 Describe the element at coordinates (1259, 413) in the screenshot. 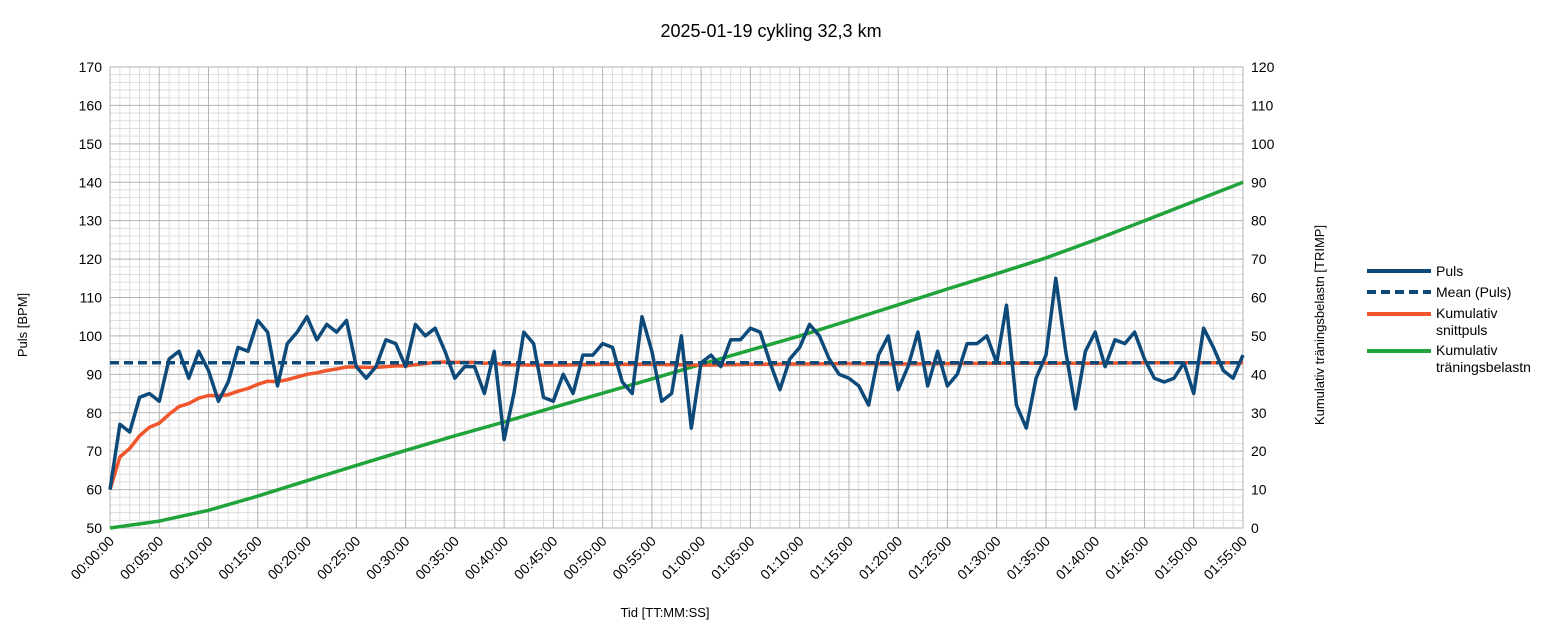

I see `y2-tick-label: 30` at that location.